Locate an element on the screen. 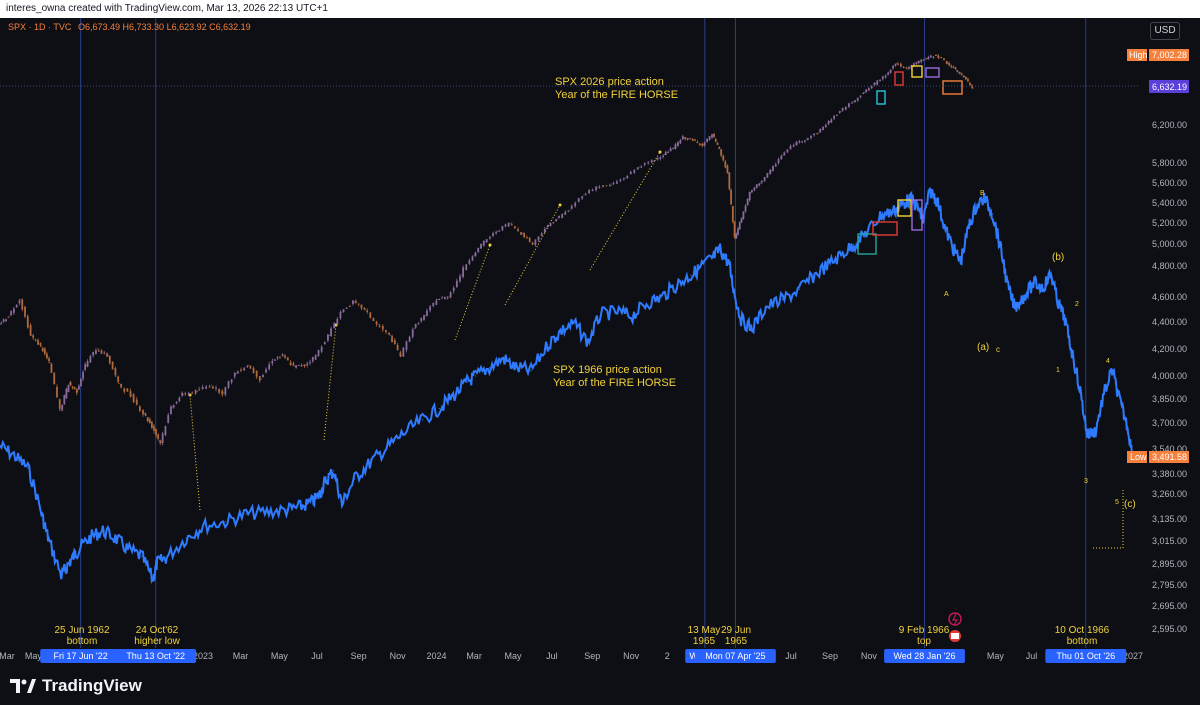  tradingview-logo-icon is located at coordinates (23, 686).